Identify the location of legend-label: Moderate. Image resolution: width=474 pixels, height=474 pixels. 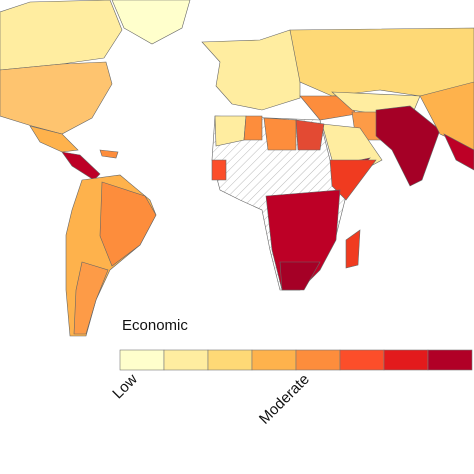
(284, 399).